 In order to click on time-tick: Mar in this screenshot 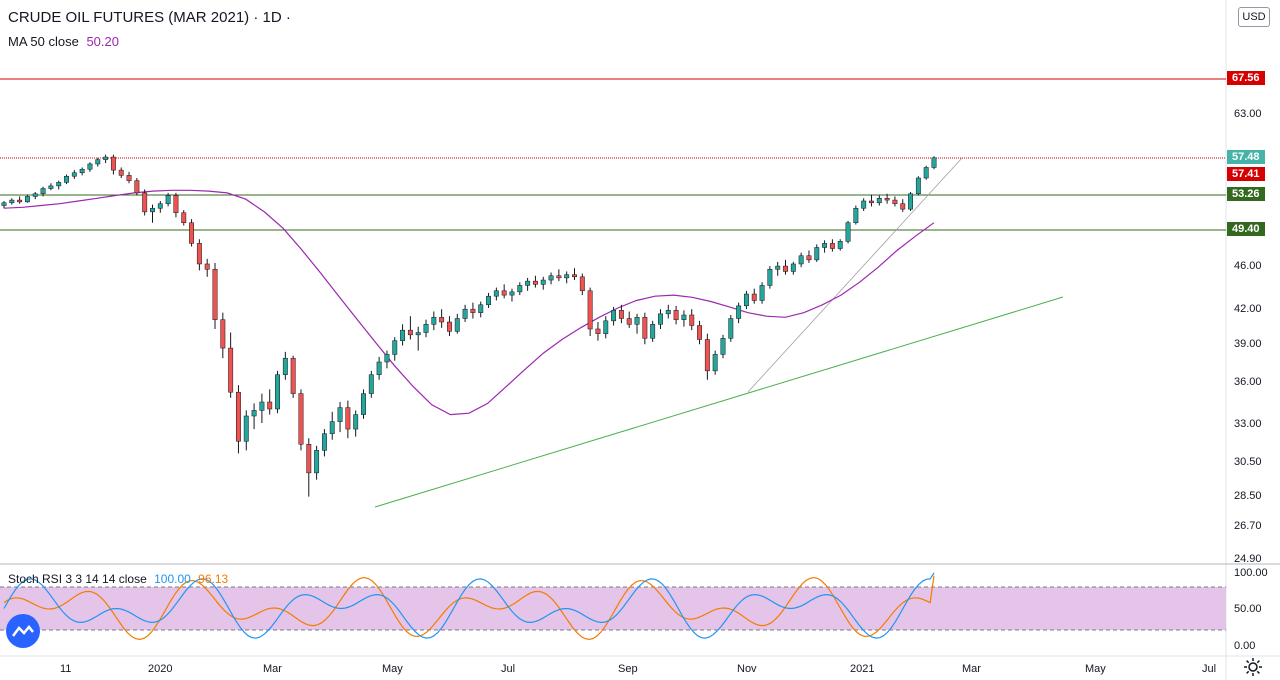, I will do `click(971, 669)`.